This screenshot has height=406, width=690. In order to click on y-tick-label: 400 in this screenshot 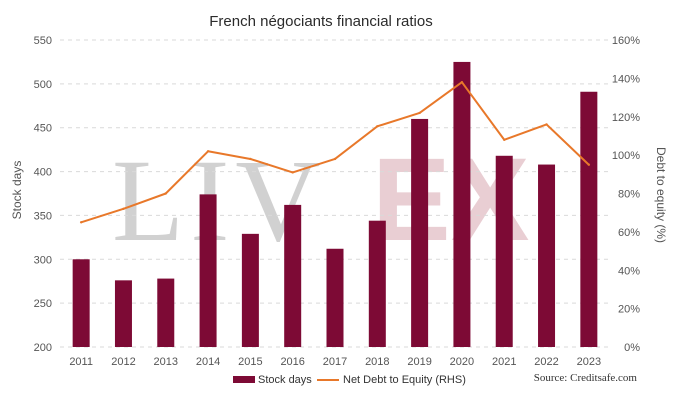, I will do `click(43, 173)`.